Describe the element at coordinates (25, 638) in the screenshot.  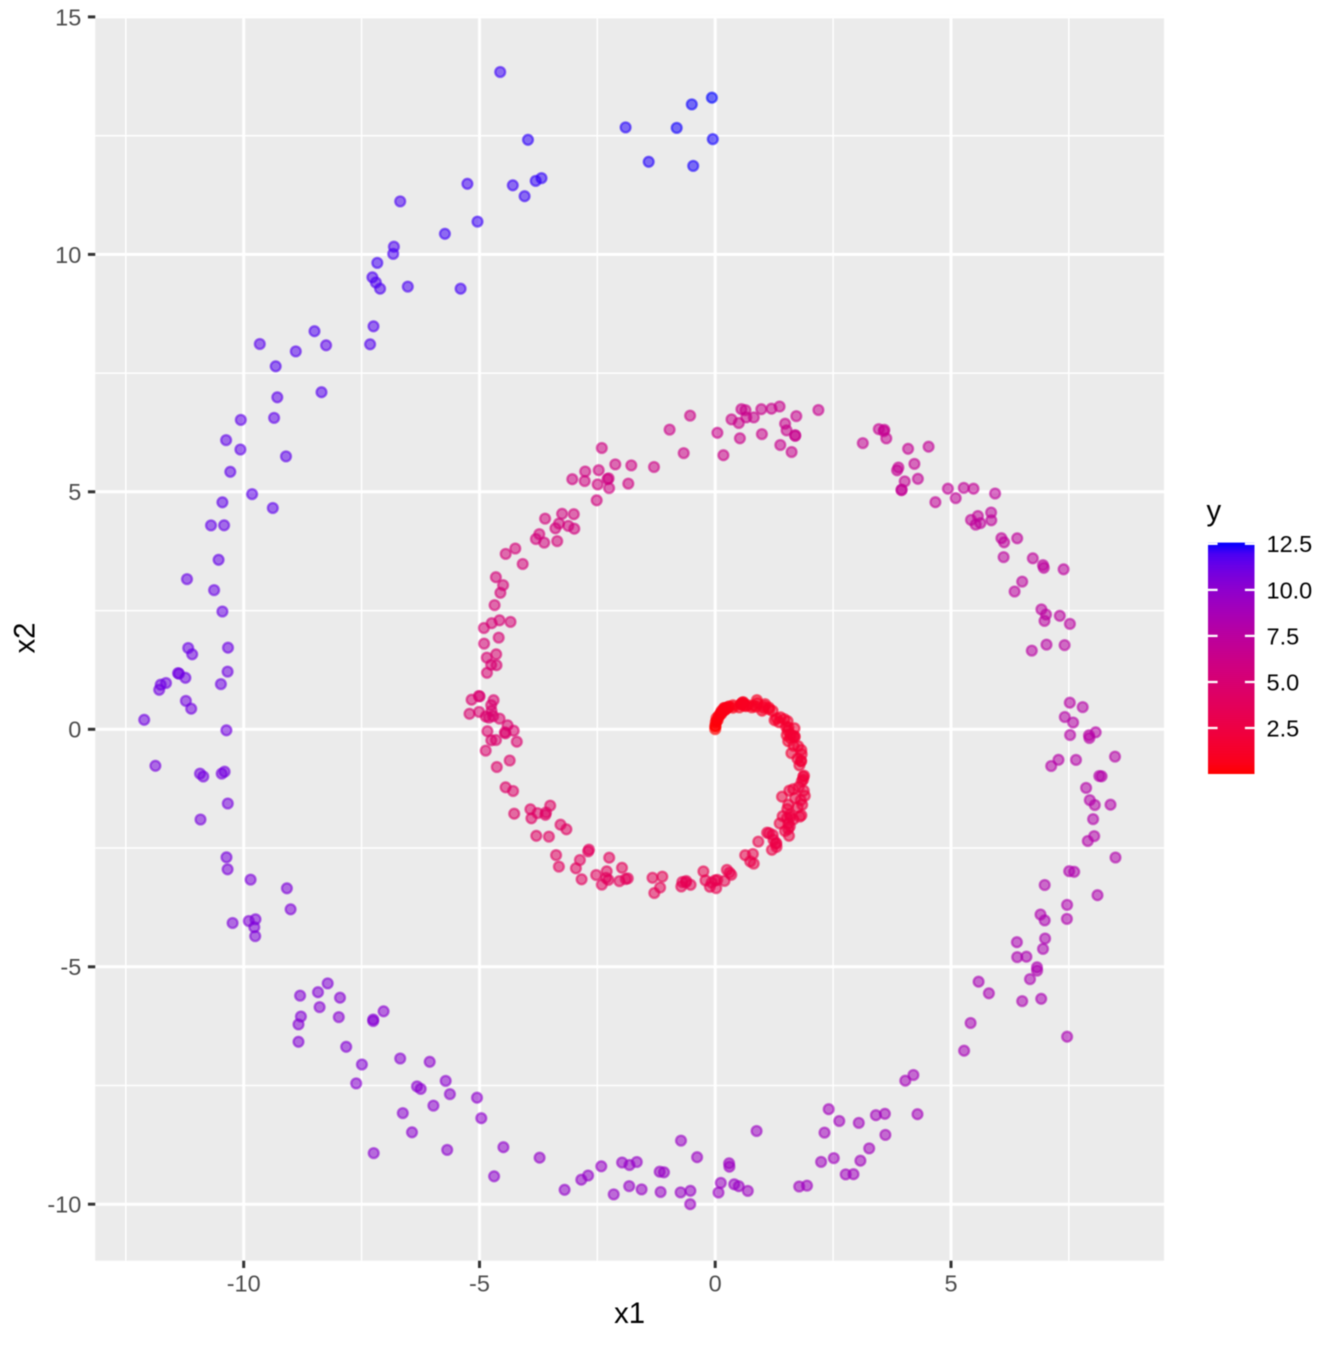
I see `svg-text: x2` at that location.